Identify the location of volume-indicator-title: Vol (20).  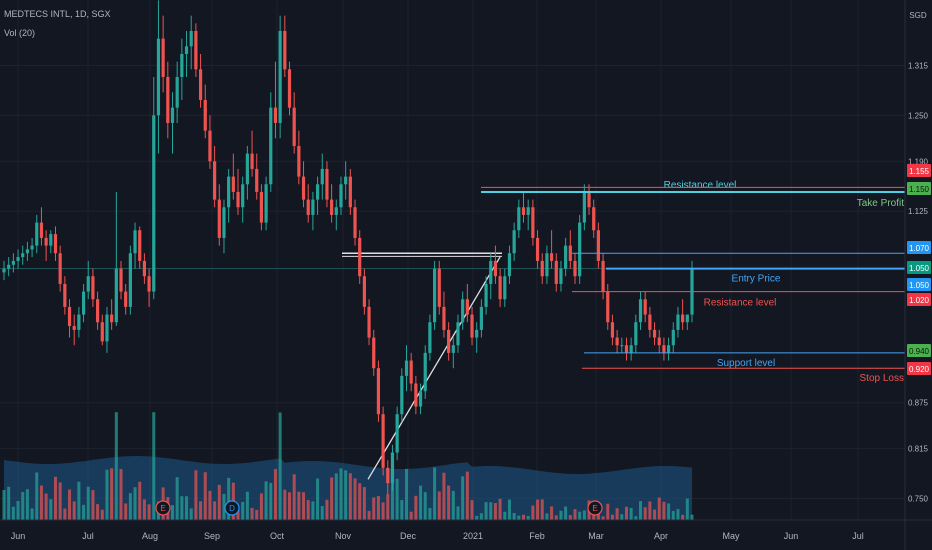
(20, 33).